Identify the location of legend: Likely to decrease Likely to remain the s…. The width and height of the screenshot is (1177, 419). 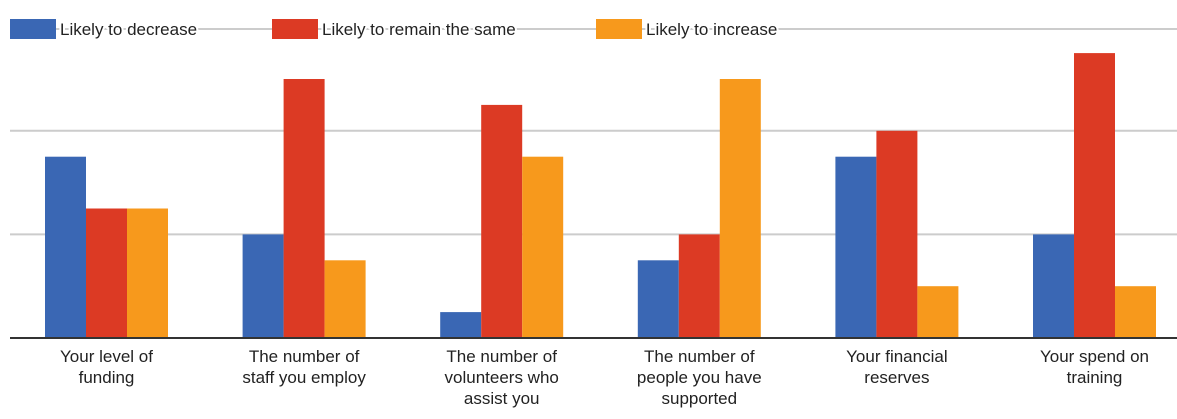
(593, 29).